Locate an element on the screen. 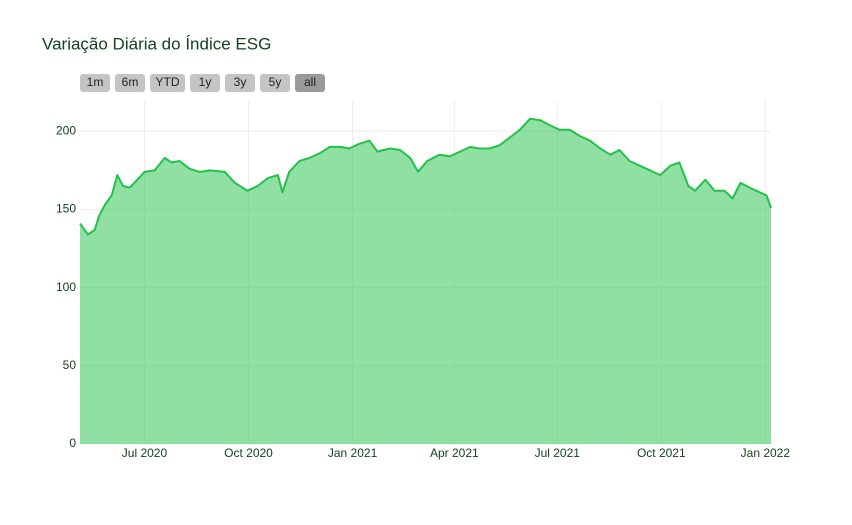 This screenshot has width=852, height=525. x-tick-label: Jul 2020 is located at coordinates (145, 453).